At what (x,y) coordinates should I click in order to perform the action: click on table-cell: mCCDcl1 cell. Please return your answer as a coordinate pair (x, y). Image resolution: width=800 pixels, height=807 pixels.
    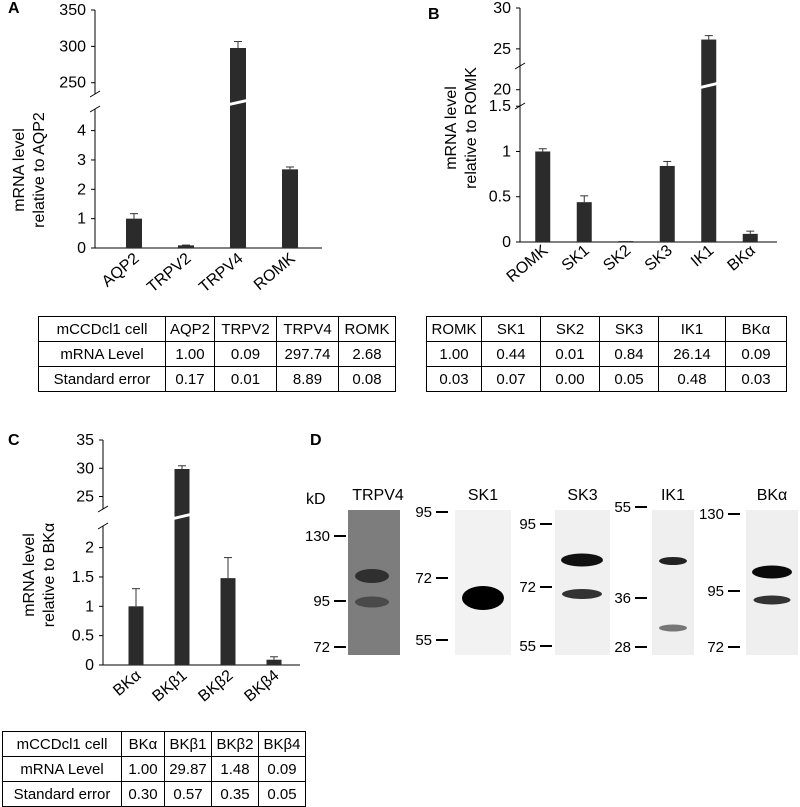
    Looking at the image, I should click on (102, 329).